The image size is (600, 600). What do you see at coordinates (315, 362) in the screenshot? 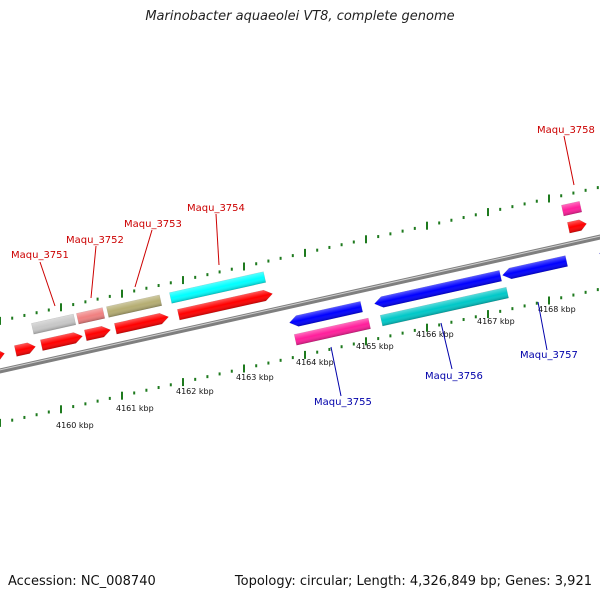
I see `scale-label-4164: 4164 kbp` at bounding box center [315, 362].